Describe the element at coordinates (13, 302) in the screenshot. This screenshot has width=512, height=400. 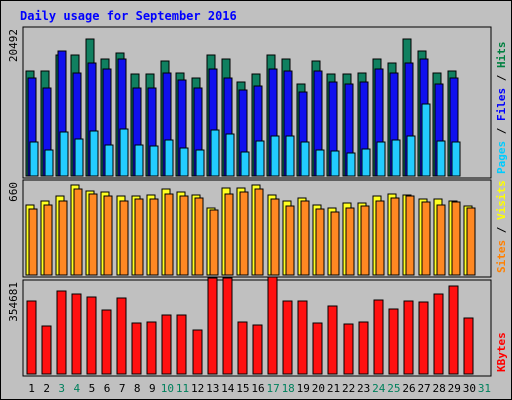
I see `bottom_panel-max-label: 354681` at that location.